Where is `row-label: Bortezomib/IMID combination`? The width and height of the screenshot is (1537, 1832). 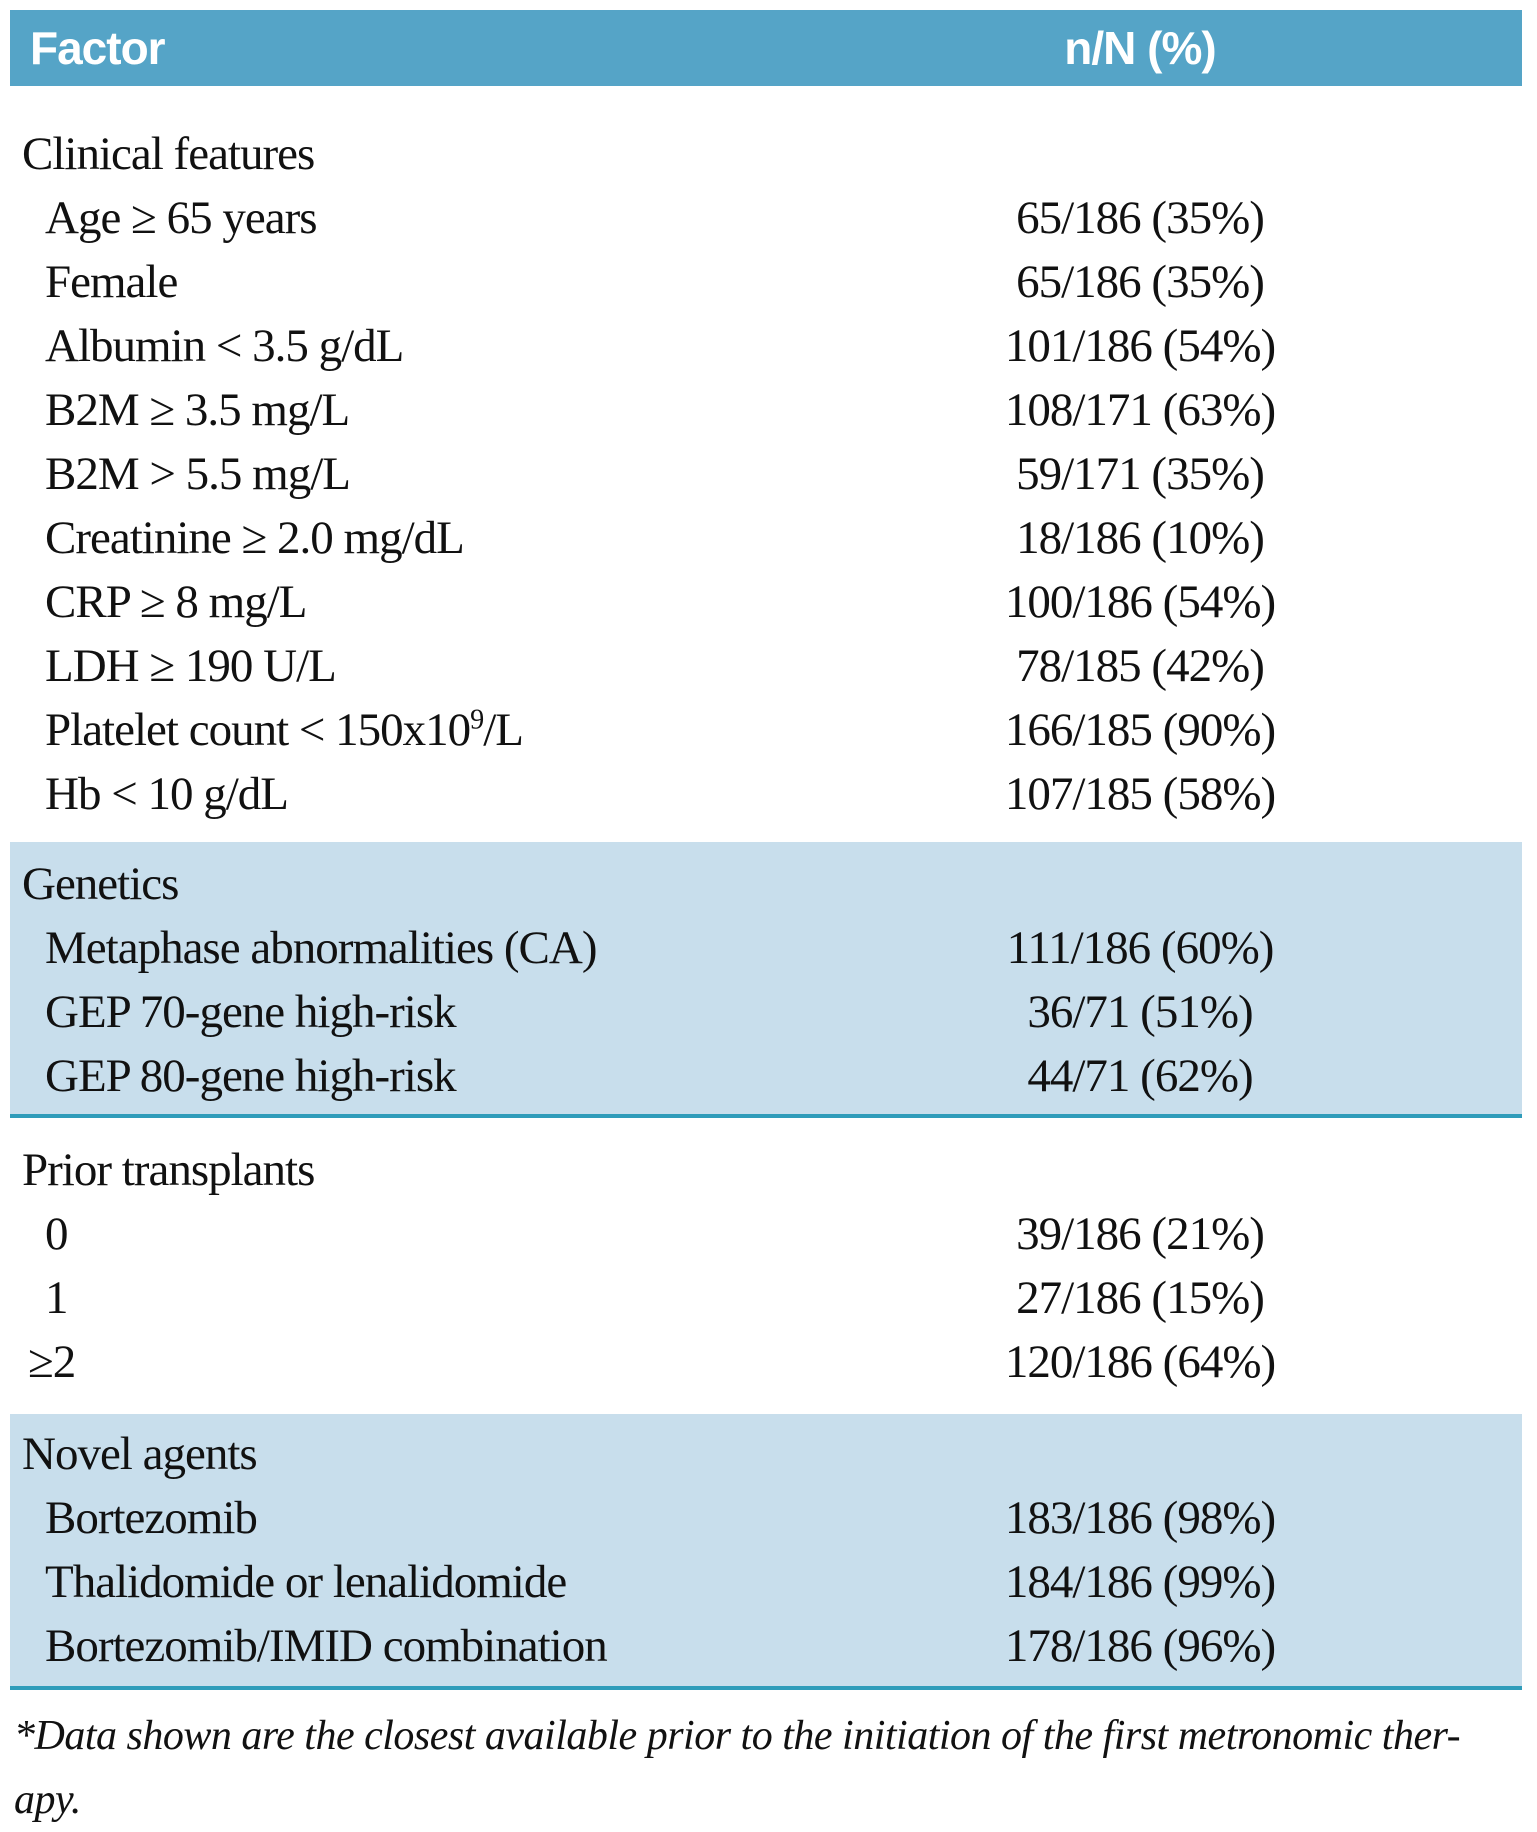
row-label: Bortezomib/IMID combination is located at coordinates (326, 1646).